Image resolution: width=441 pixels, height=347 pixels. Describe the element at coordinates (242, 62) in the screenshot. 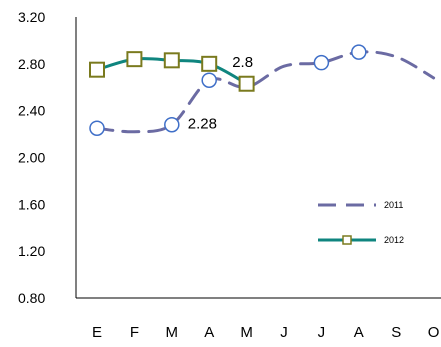

I see `data-label: 2.8` at that location.